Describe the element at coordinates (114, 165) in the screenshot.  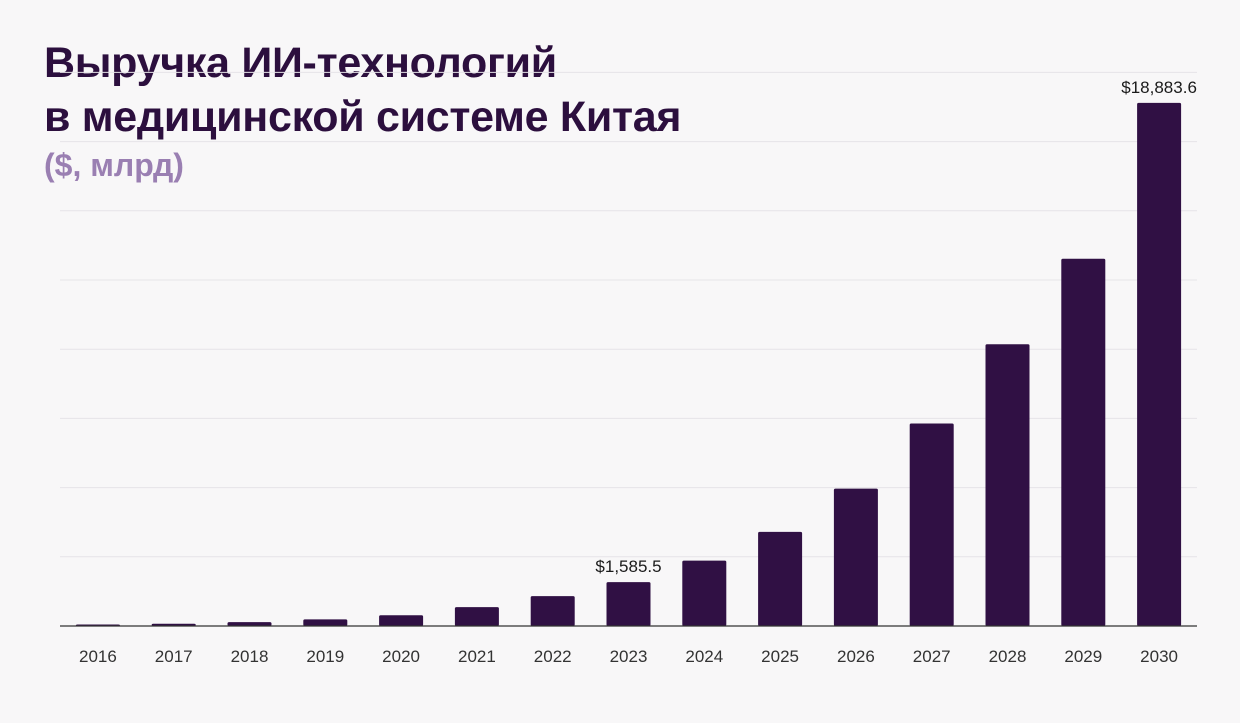
I see `chart-subtitle-units: ($, млрд)` at that location.